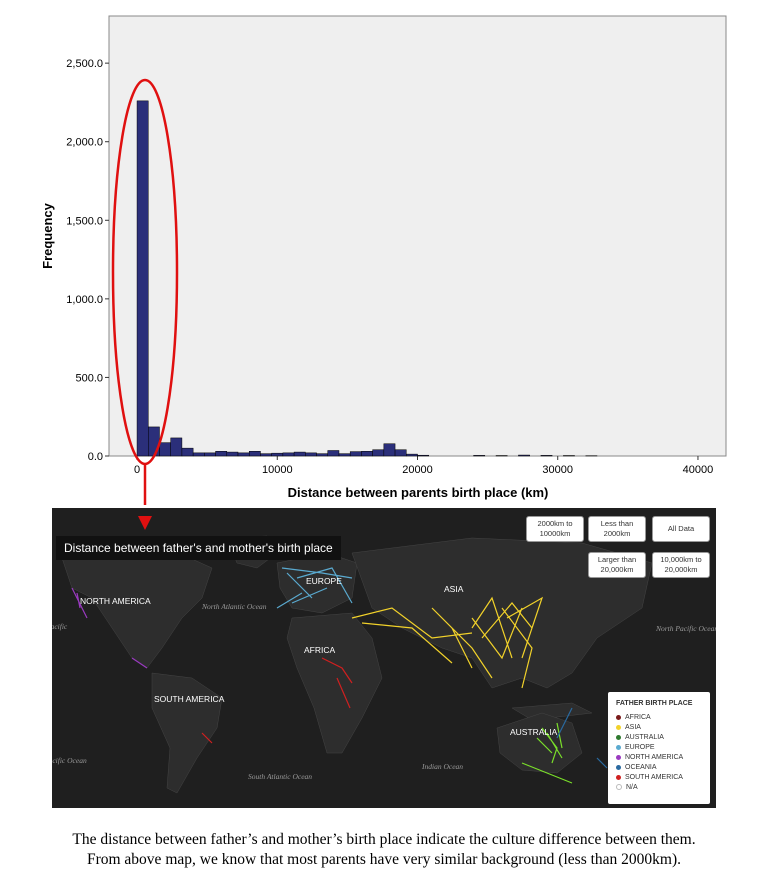 Image resolution: width=768 pixels, height=872 pixels. What do you see at coordinates (447, 642) in the screenshot?
I see `asia-lines` at bounding box center [447, 642].